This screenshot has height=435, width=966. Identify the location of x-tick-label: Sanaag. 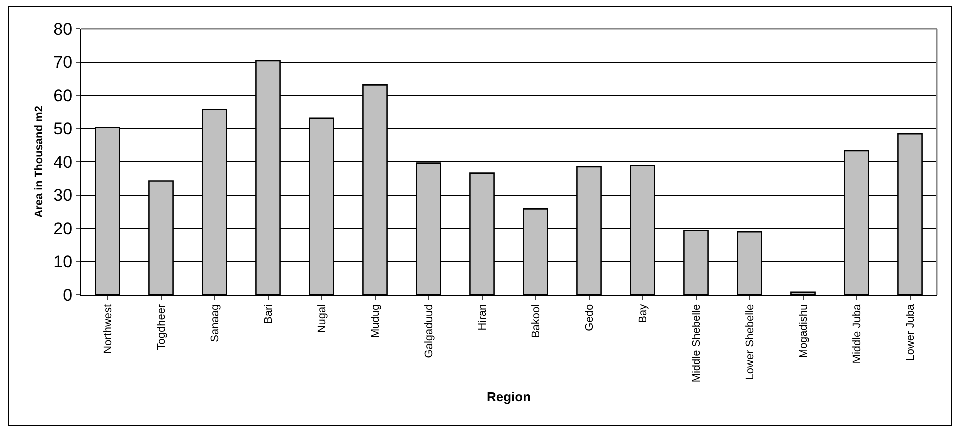
(215, 323).